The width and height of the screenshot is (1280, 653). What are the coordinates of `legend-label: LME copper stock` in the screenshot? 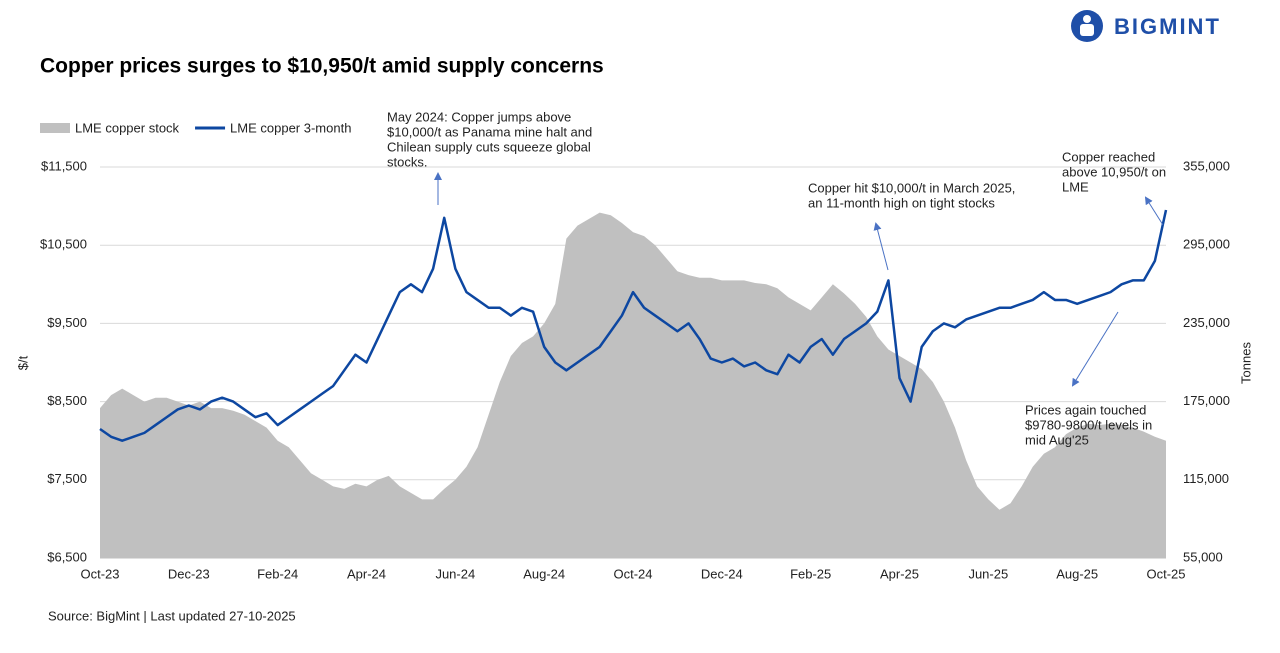 It's located at (127, 127).